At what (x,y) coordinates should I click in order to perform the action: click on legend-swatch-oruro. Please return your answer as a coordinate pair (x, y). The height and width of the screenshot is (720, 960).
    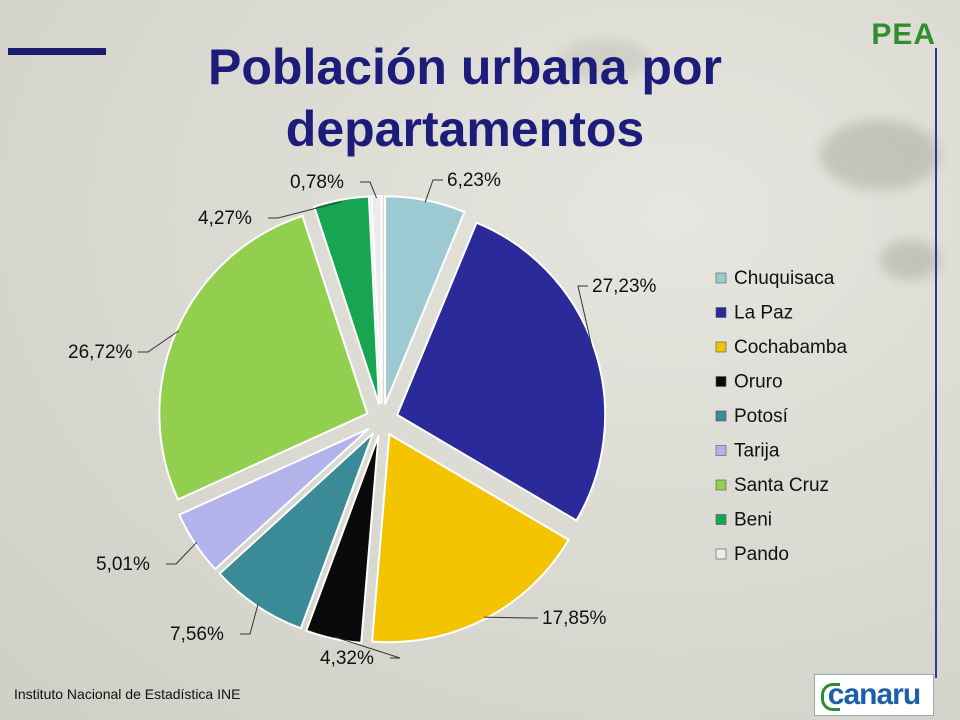
    Looking at the image, I should click on (721, 381).